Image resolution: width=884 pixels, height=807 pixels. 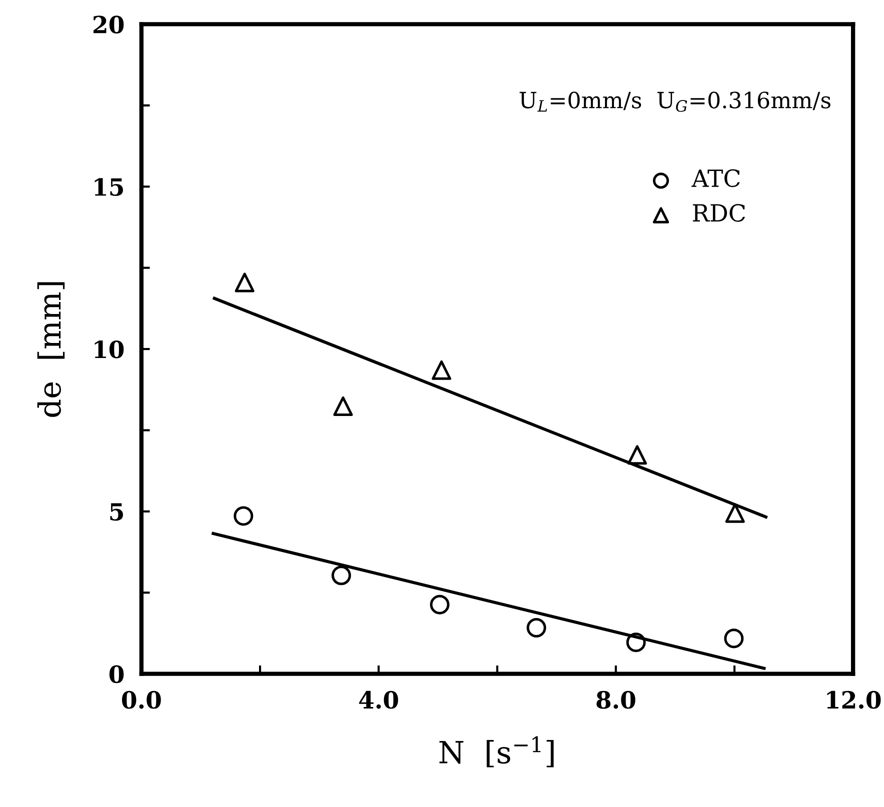 I want to click on x-tick-label: 0.0, so click(x=141, y=699).